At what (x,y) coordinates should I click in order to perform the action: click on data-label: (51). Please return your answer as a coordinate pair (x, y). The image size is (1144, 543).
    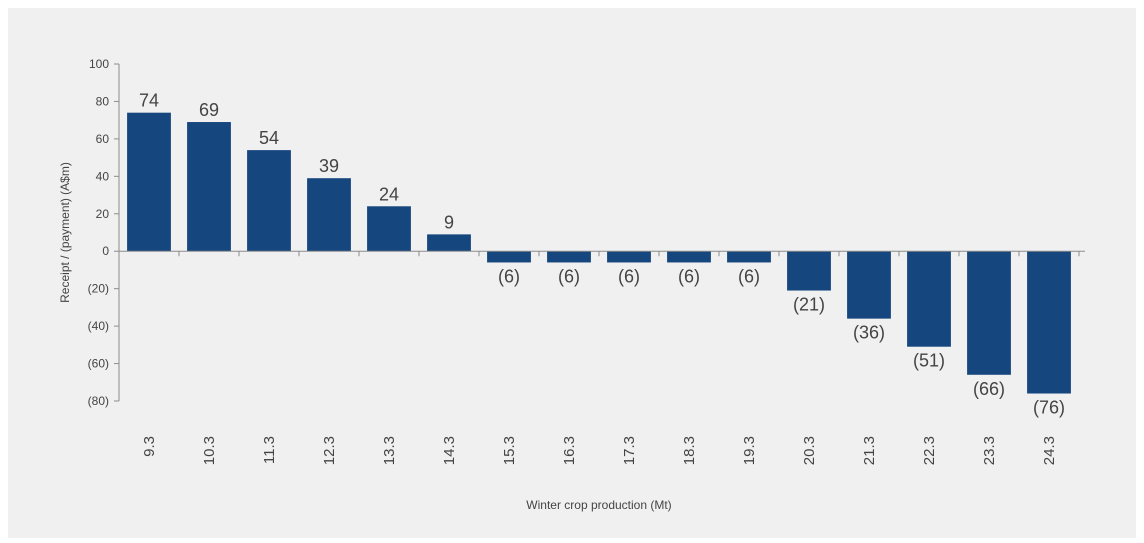
    Looking at the image, I should click on (929, 361).